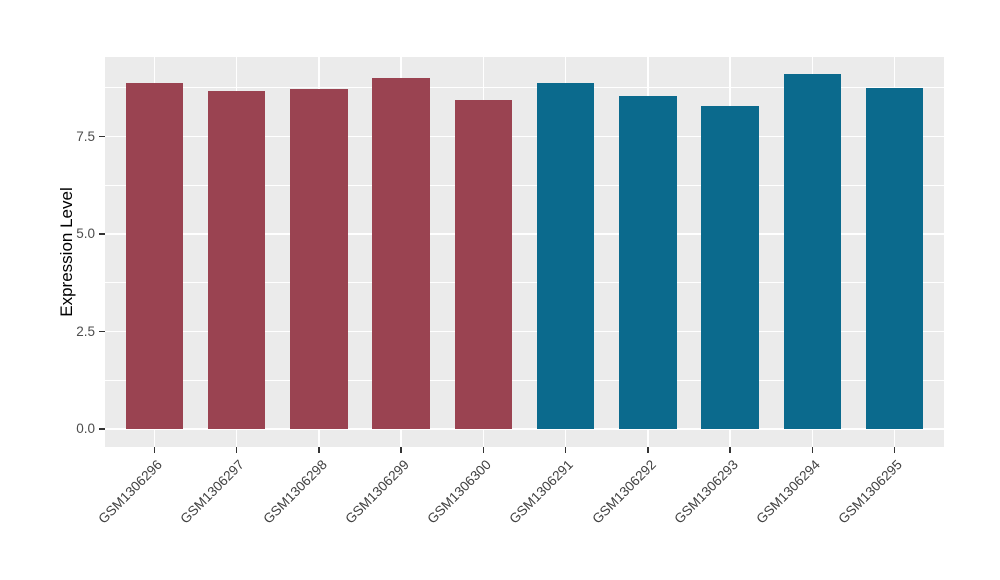  I want to click on gridline-minor-y-8.75, so click(524, 88).